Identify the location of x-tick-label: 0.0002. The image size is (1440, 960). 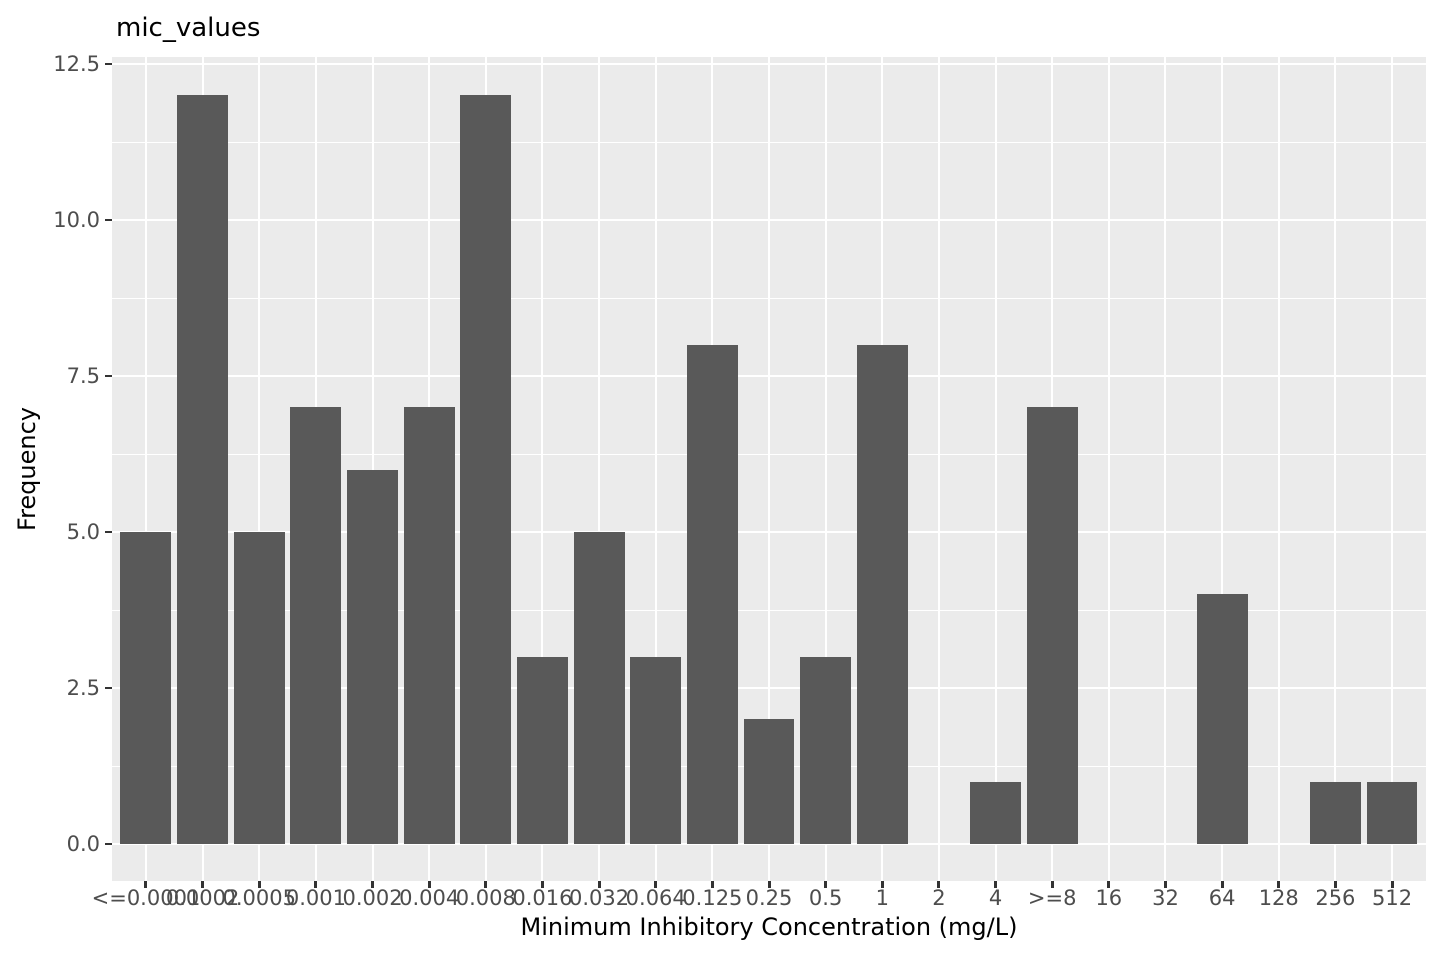
(202, 898).